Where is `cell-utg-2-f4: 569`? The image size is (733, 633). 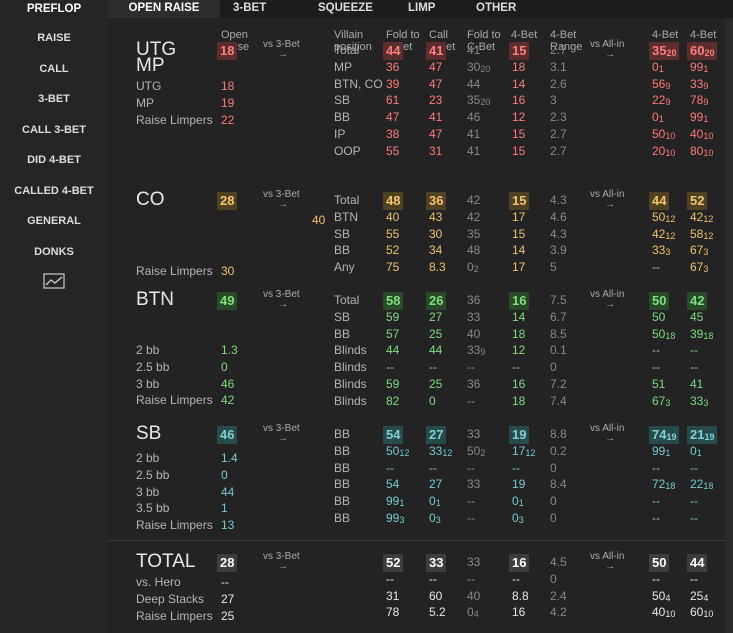 cell-utg-2-f4: 569 is located at coordinates (661, 83).